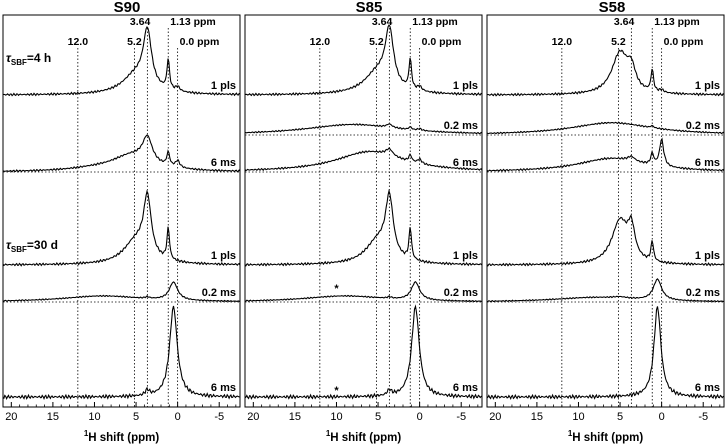  What do you see at coordinates (369, 8) in the screenshot?
I see `panel-title: S85` at bounding box center [369, 8].